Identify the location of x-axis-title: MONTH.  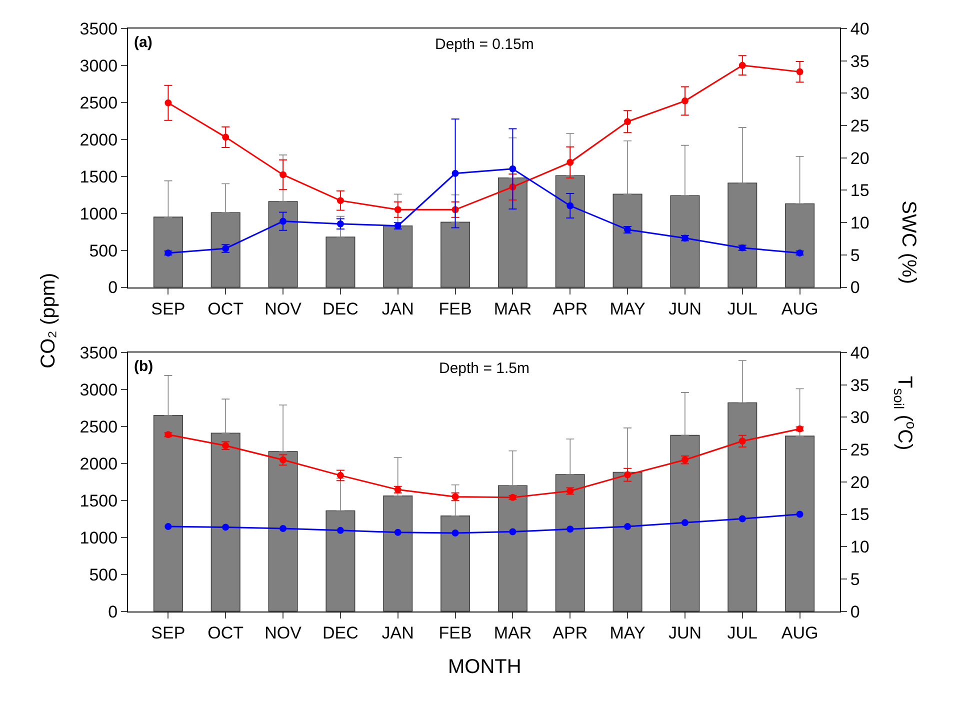
(485, 667).